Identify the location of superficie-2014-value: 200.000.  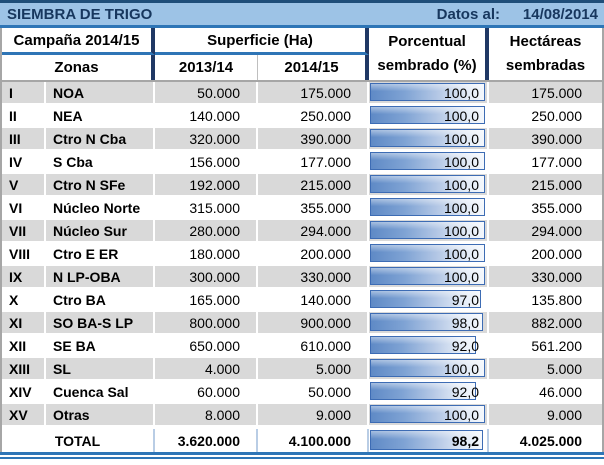
(313, 253).